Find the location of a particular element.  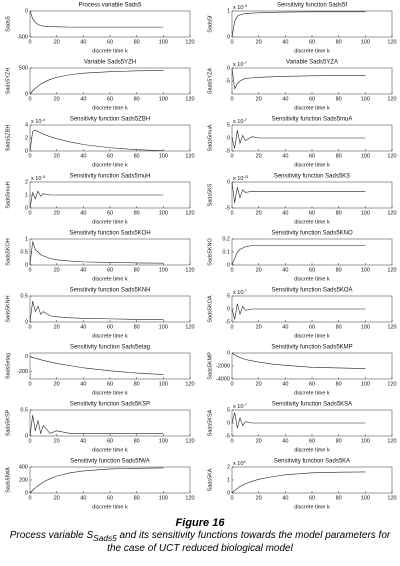

y-tick-label: 0.1 is located at coordinates (226, 252).